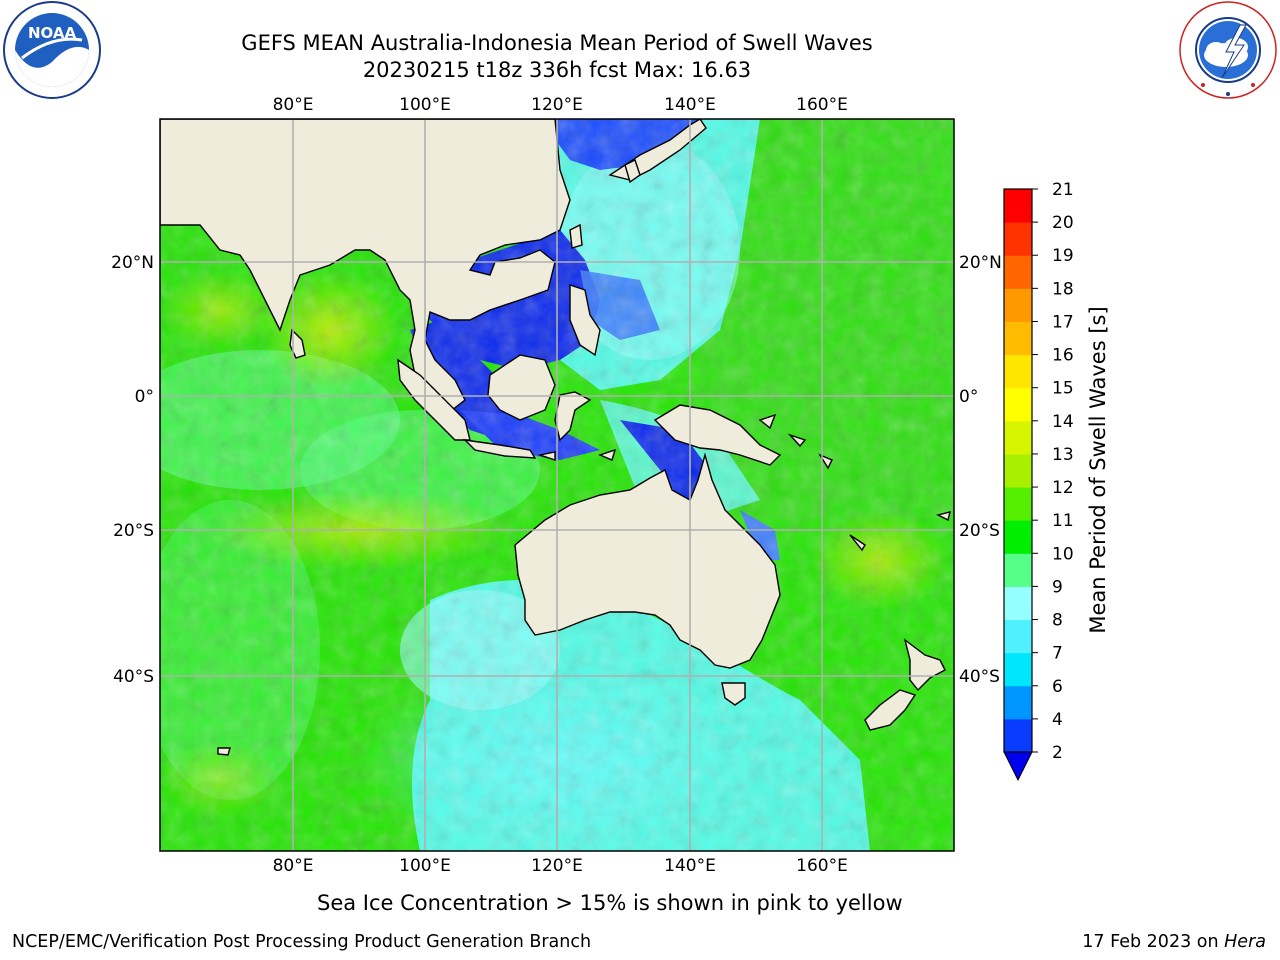 The image size is (1280, 960). Describe the element at coordinates (980, 263) in the screenshot. I see `lat-tick-right: 20°N` at that location.